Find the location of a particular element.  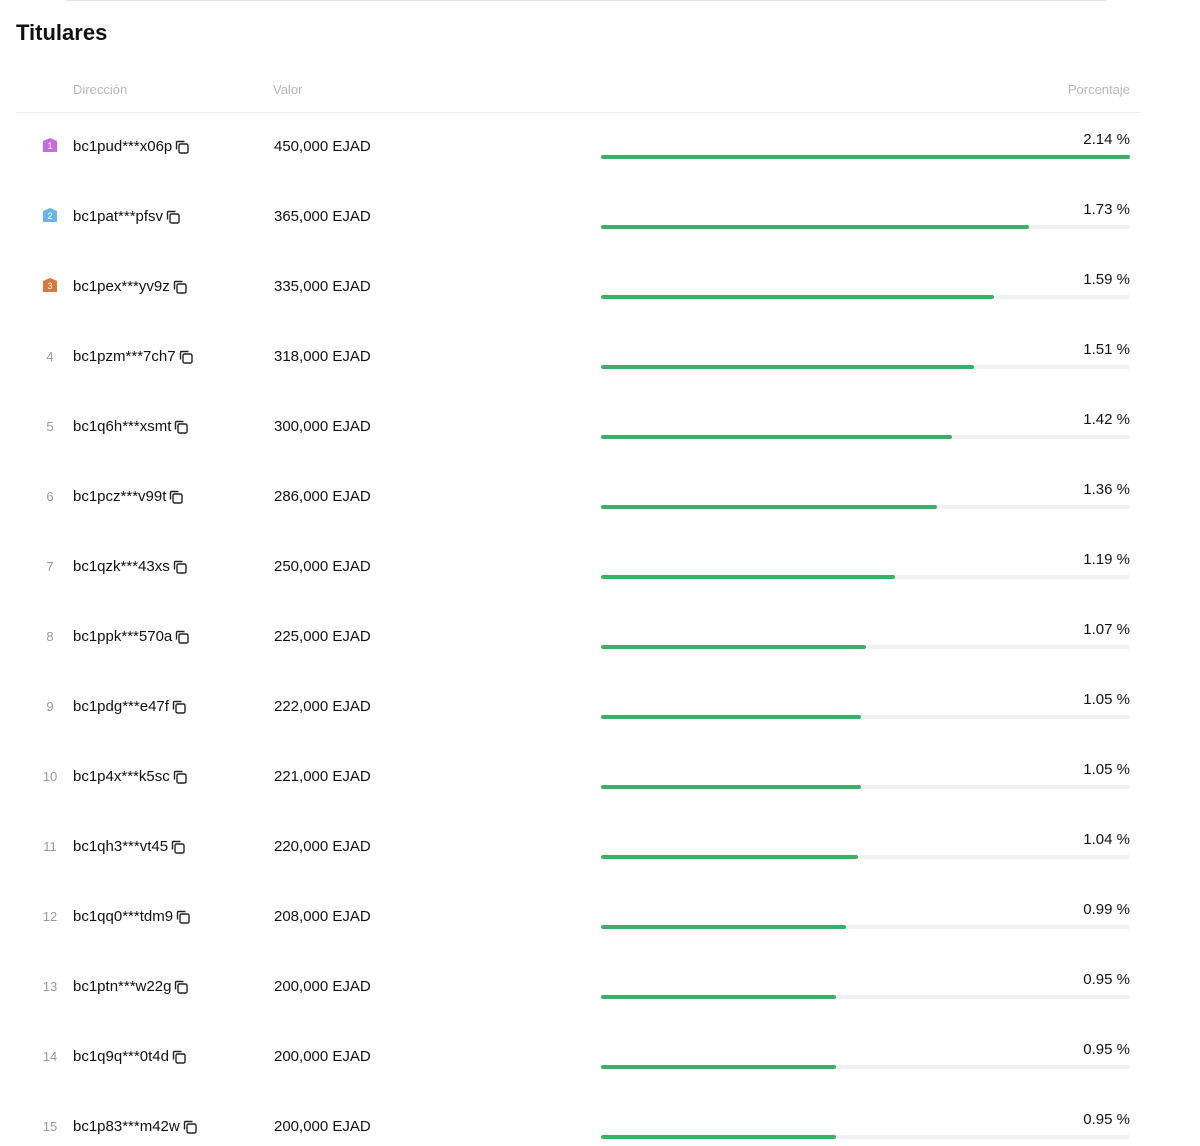

header-value: Valor is located at coordinates (288, 89).